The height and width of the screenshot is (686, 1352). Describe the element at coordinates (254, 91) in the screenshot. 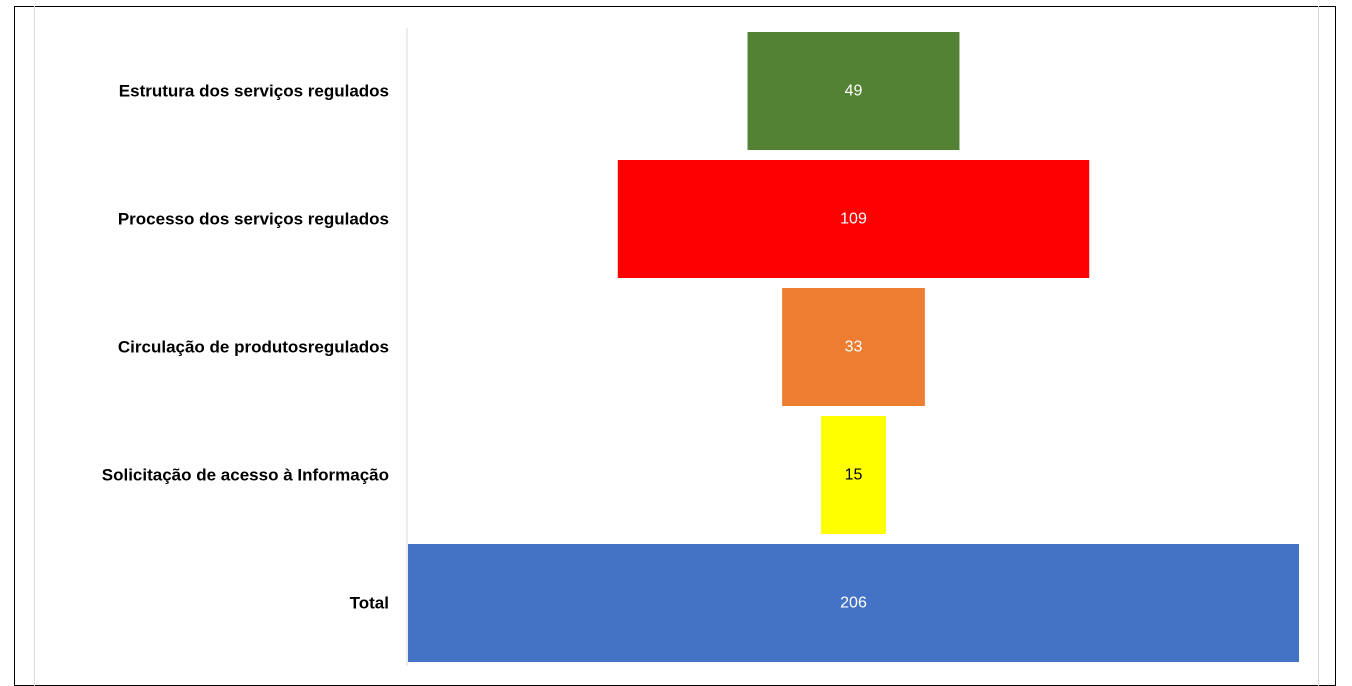

I see `category-label-0: Estrutura dos serviços regulados` at that location.